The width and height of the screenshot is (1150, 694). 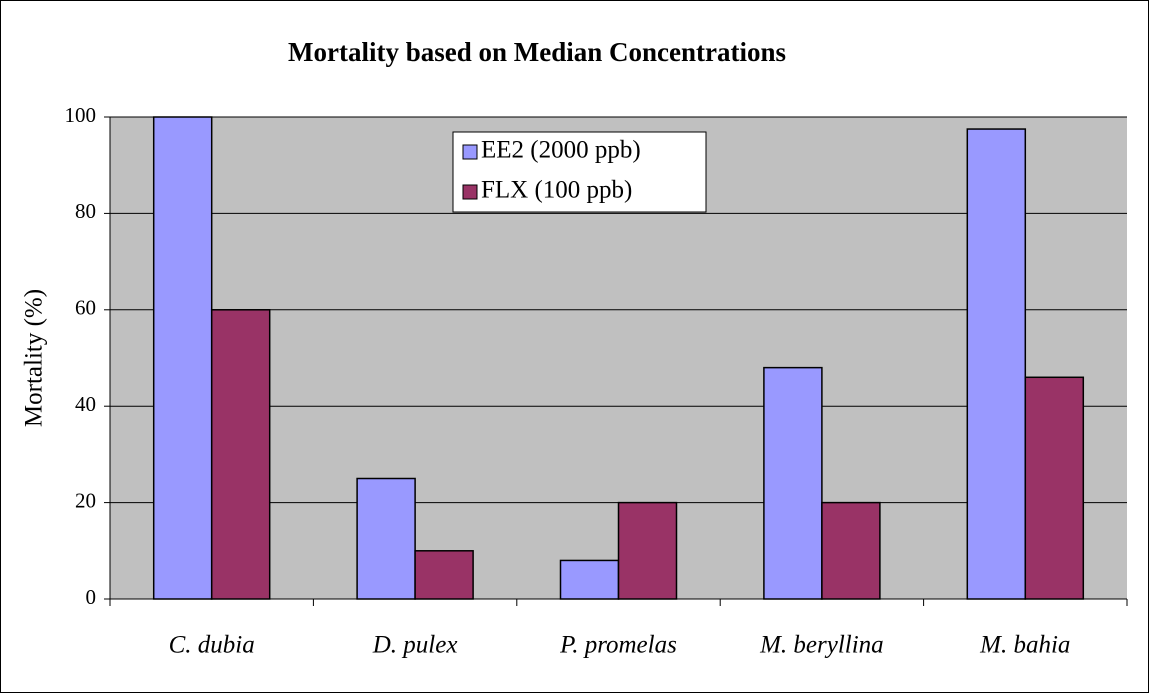 What do you see at coordinates (81, 115) in the screenshot?
I see `y-tick-label: 100` at bounding box center [81, 115].